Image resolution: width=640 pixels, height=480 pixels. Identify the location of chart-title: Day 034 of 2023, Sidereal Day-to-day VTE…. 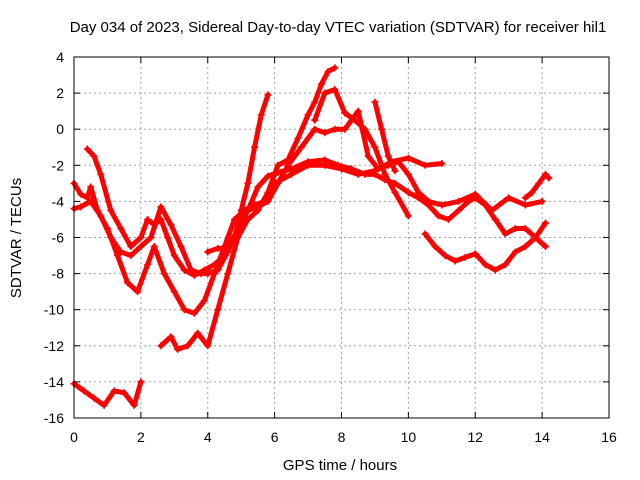
(338, 27).